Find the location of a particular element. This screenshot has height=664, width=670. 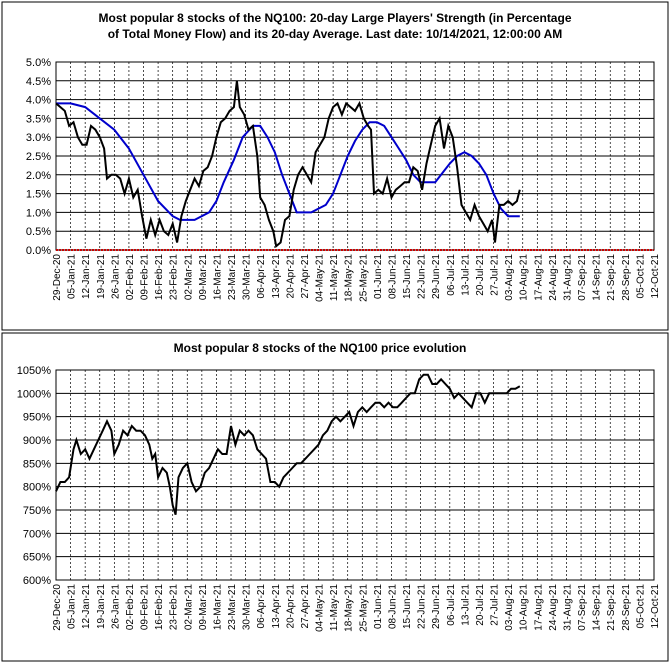

y-tick-label: 1.5% is located at coordinates (38, 195).